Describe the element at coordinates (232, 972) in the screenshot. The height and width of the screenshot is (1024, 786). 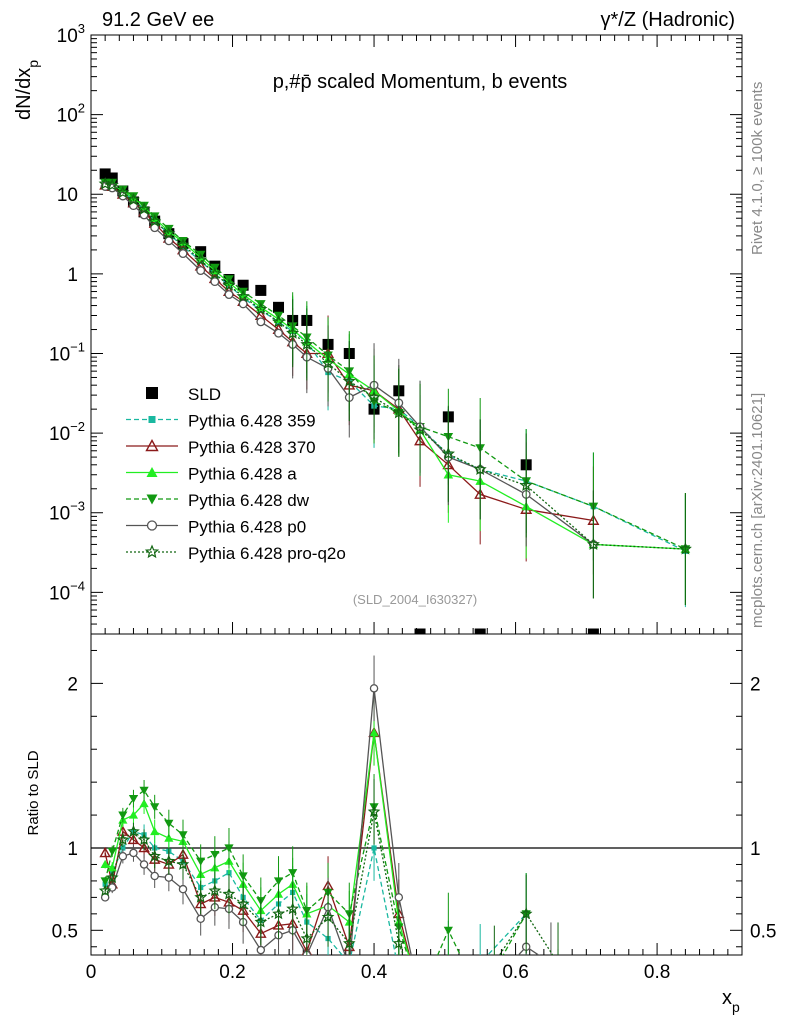
I see `x-tick-label: 0.2` at that location.